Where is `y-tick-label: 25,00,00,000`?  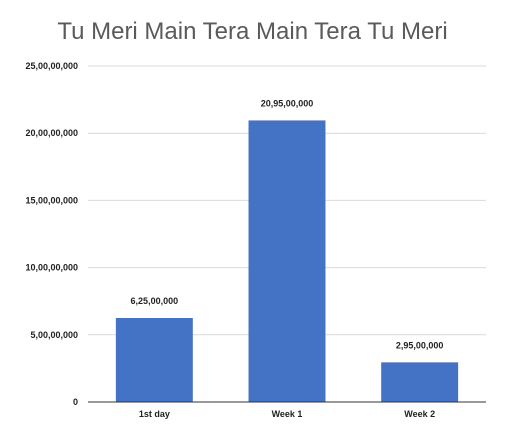 y-tick-label: 25,00,00,000 is located at coordinates (51, 66).